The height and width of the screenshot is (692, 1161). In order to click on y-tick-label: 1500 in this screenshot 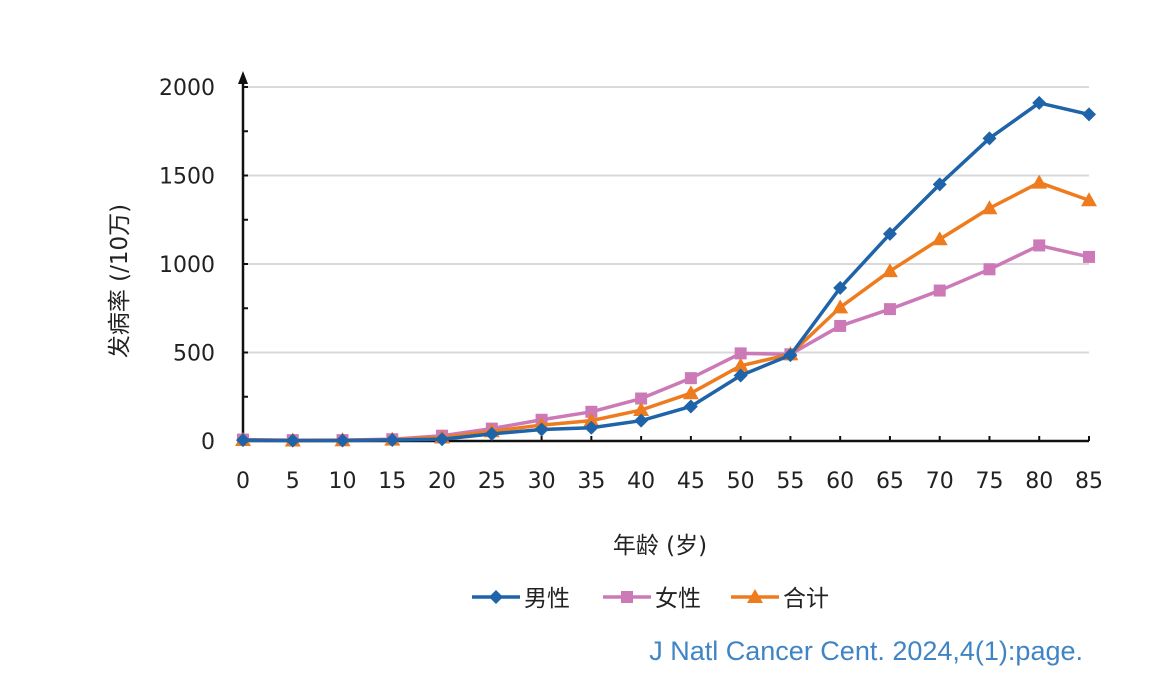, I will do `click(187, 177)`.